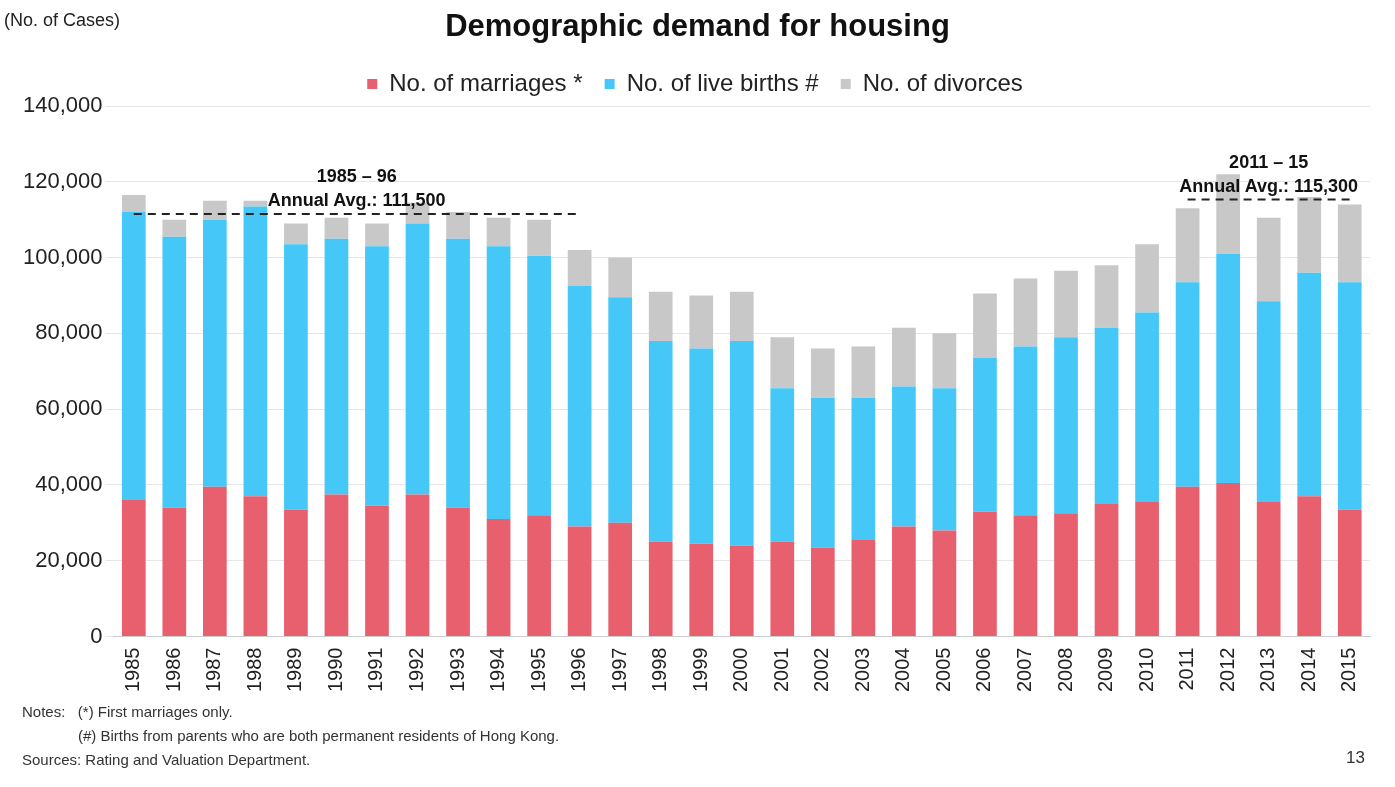 The width and height of the screenshot is (1395, 787). What do you see at coordinates (69, 559) in the screenshot?
I see `y-tick-label: 20,000` at bounding box center [69, 559].